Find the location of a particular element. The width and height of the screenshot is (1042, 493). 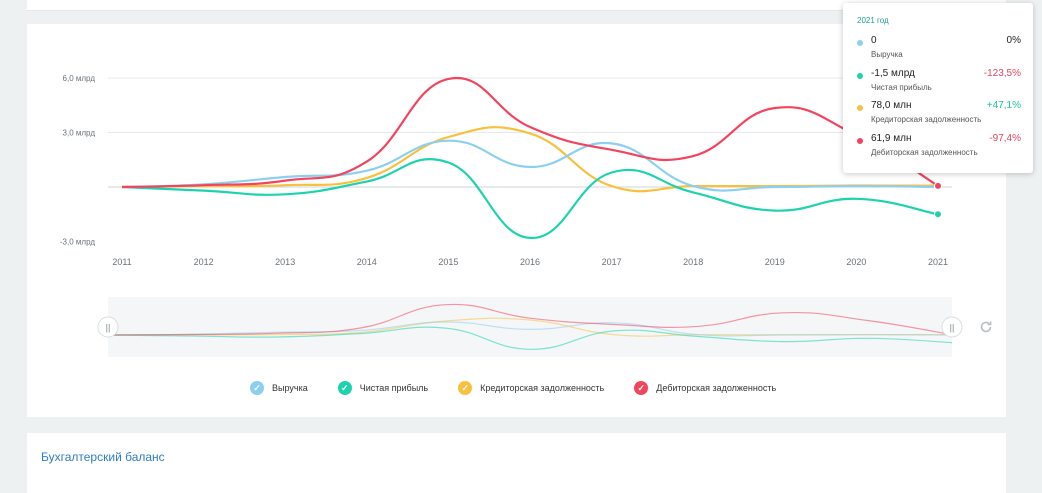

x-tick-label: 2021 is located at coordinates (938, 262).